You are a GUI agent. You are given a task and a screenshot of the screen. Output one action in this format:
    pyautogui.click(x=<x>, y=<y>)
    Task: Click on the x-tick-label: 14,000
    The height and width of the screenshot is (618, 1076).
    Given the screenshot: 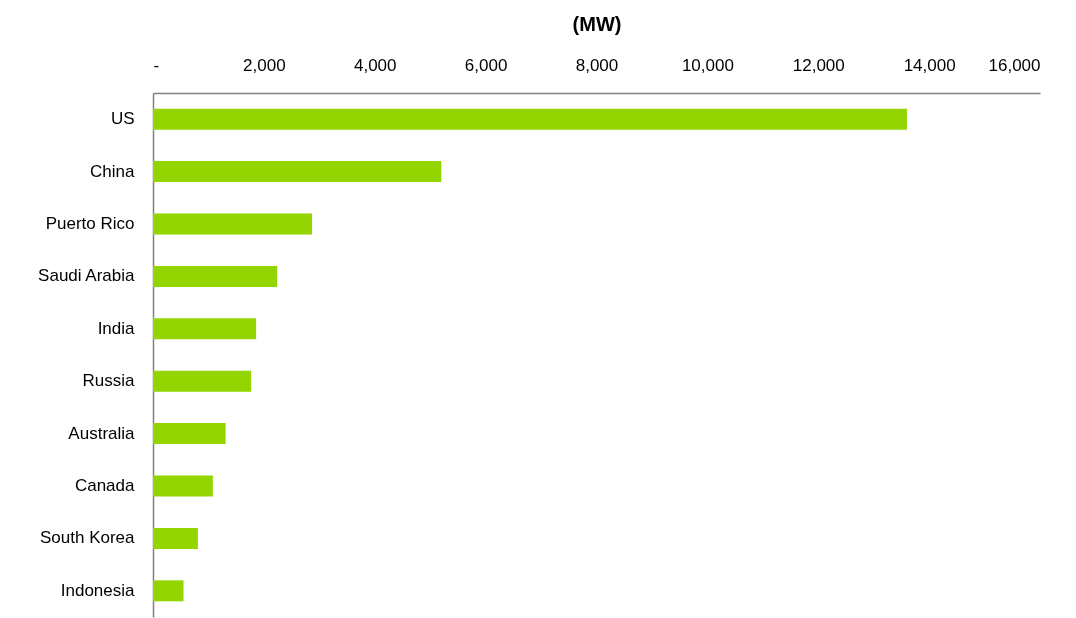 What is the action you would take?
    pyautogui.click(x=929, y=65)
    